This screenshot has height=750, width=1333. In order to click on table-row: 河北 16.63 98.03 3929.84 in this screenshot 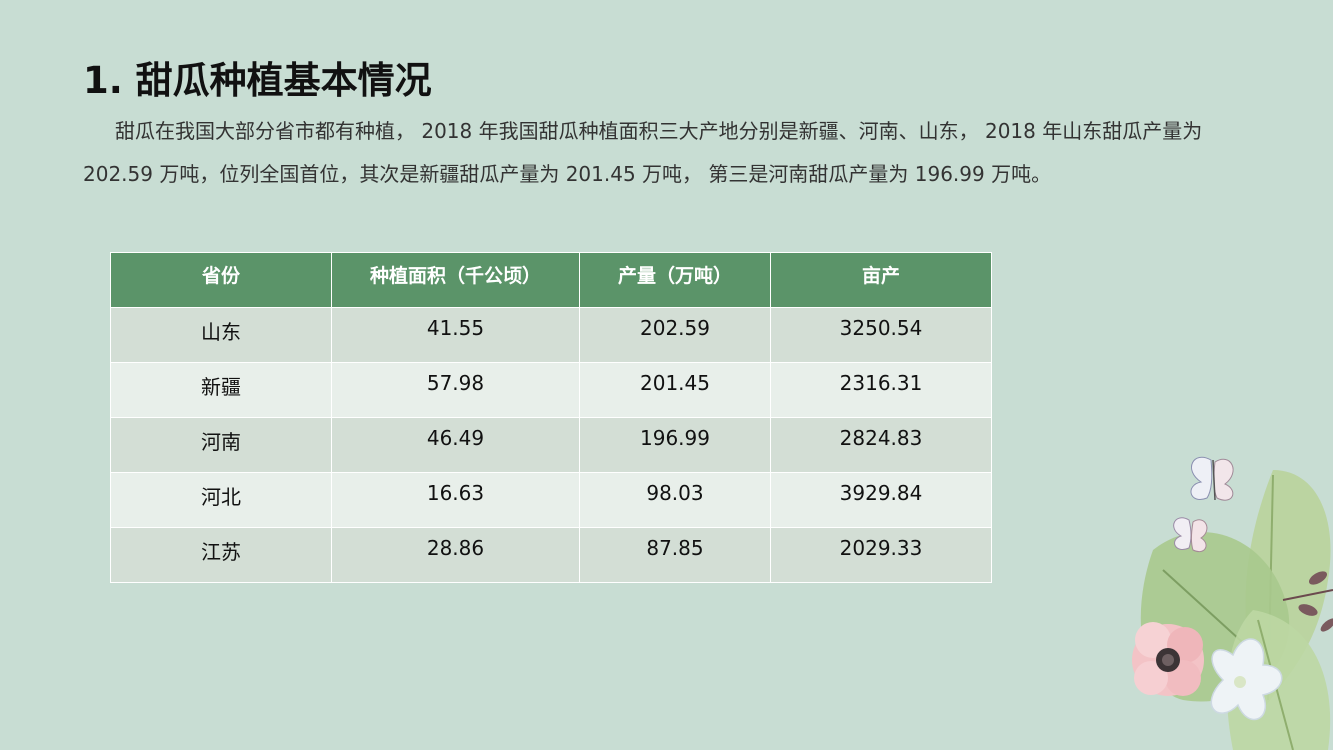, I will do `click(551, 500)`.